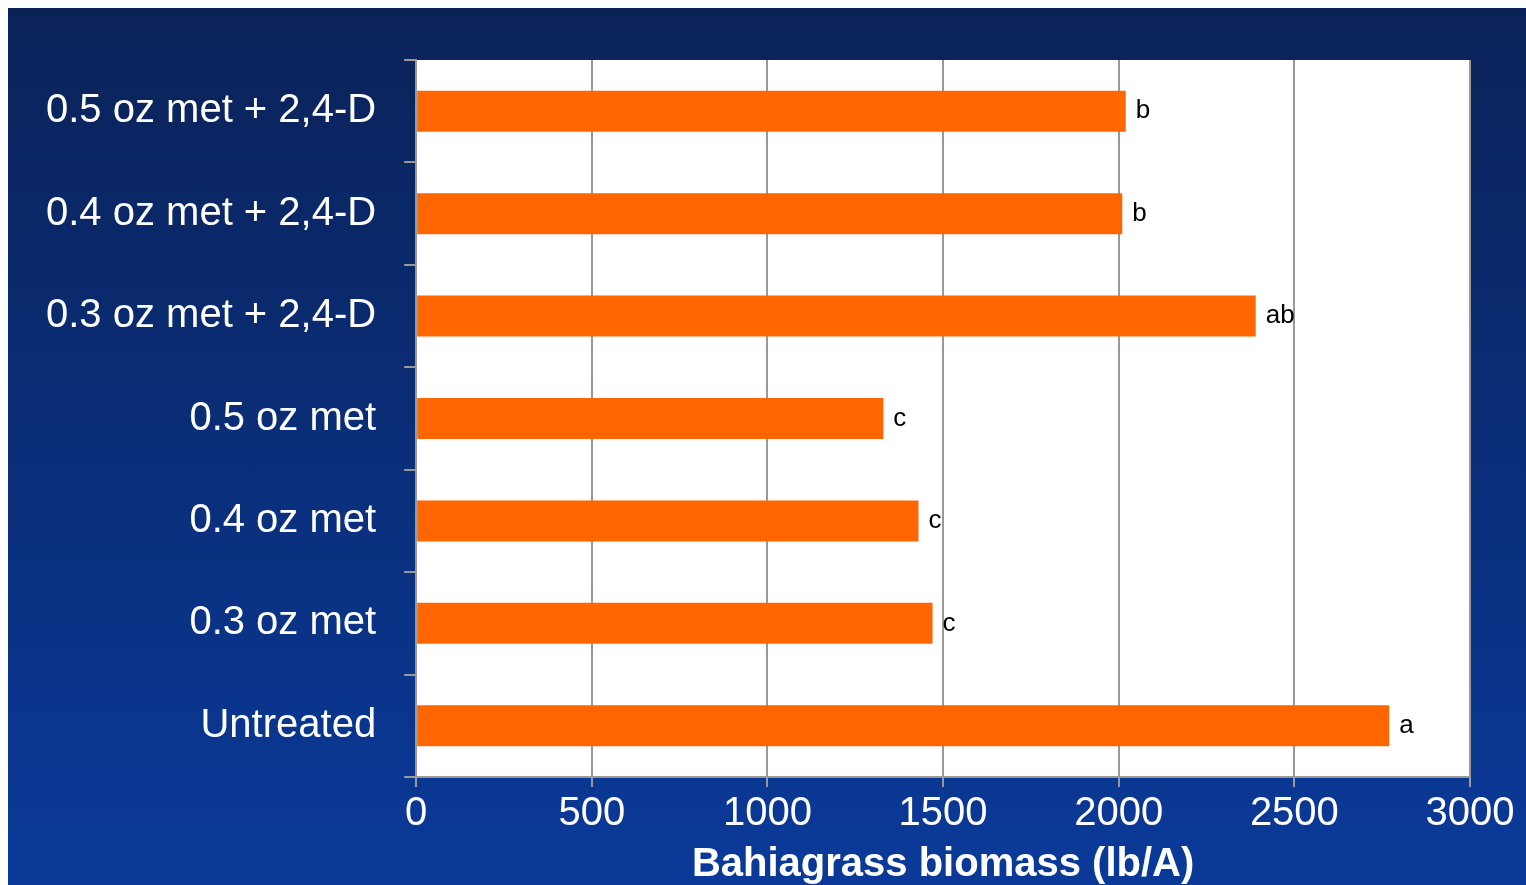  I want to click on data-label: ab, so click(1280, 314).